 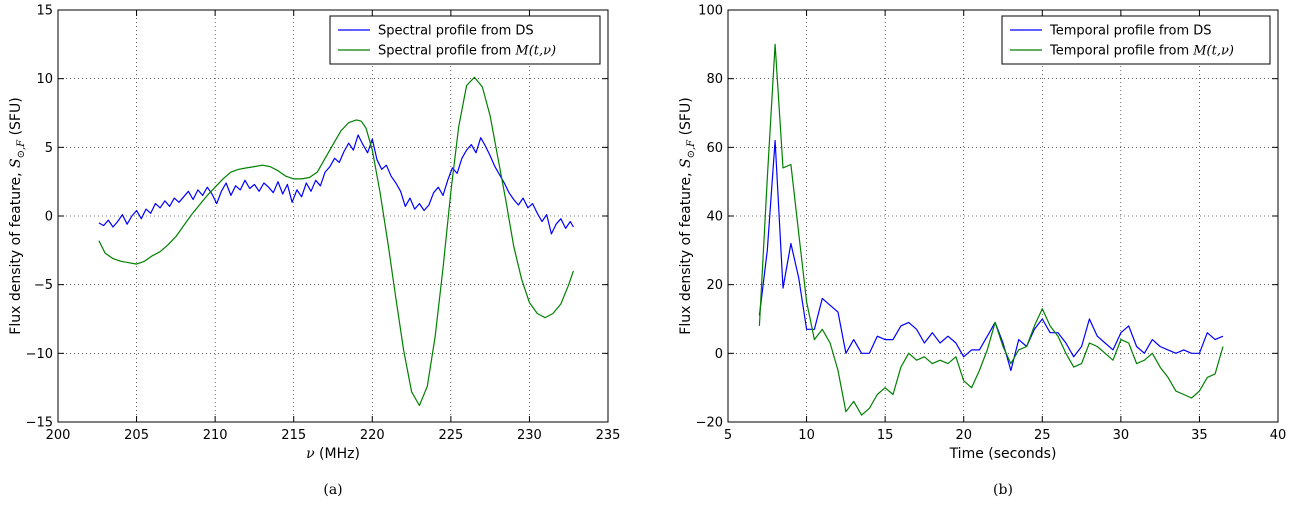 I want to click on legend-label-1: Spectral profile from M(t,ν), so click(x=467, y=51).